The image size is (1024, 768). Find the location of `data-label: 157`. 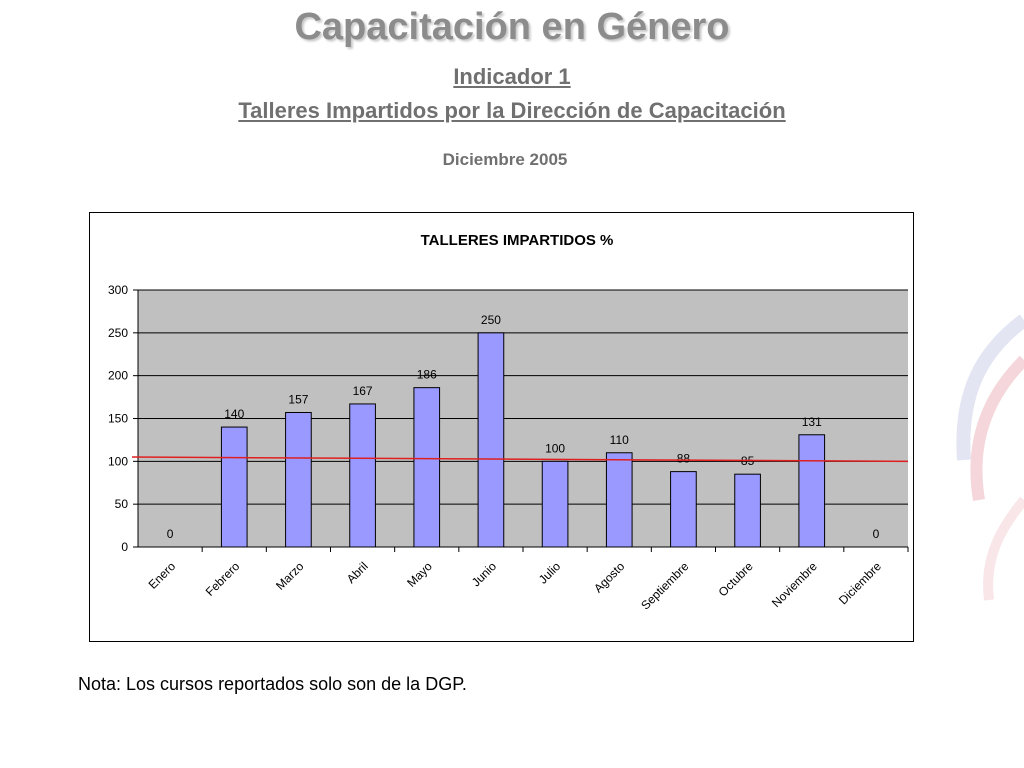

data-label: 157 is located at coordinates (298, 400).